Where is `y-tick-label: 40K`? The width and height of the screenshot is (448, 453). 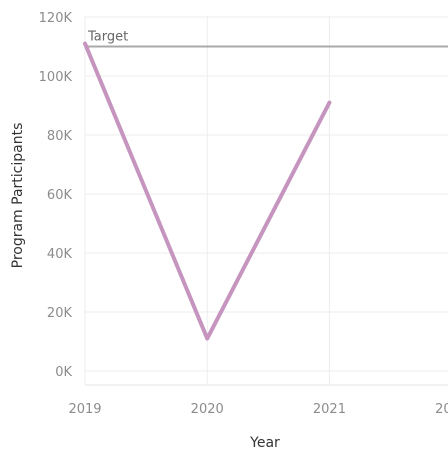 y-tick-label: 40K is located at coordinates (60, 254).